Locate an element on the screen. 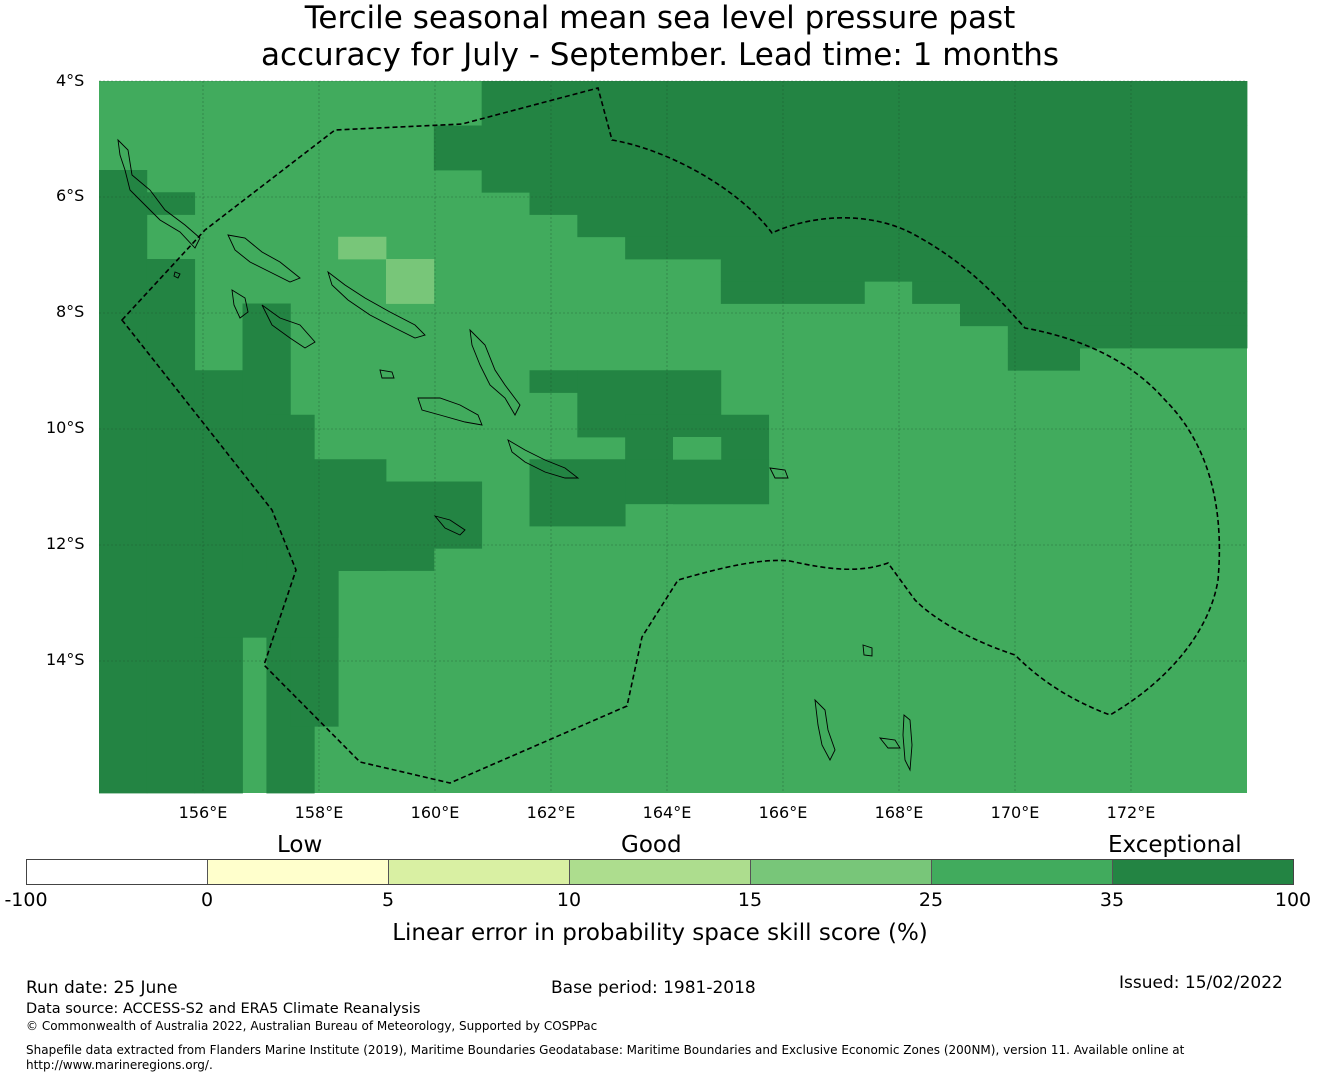  lon-label-172e: 172°E is located at coordinates (1131, 812).